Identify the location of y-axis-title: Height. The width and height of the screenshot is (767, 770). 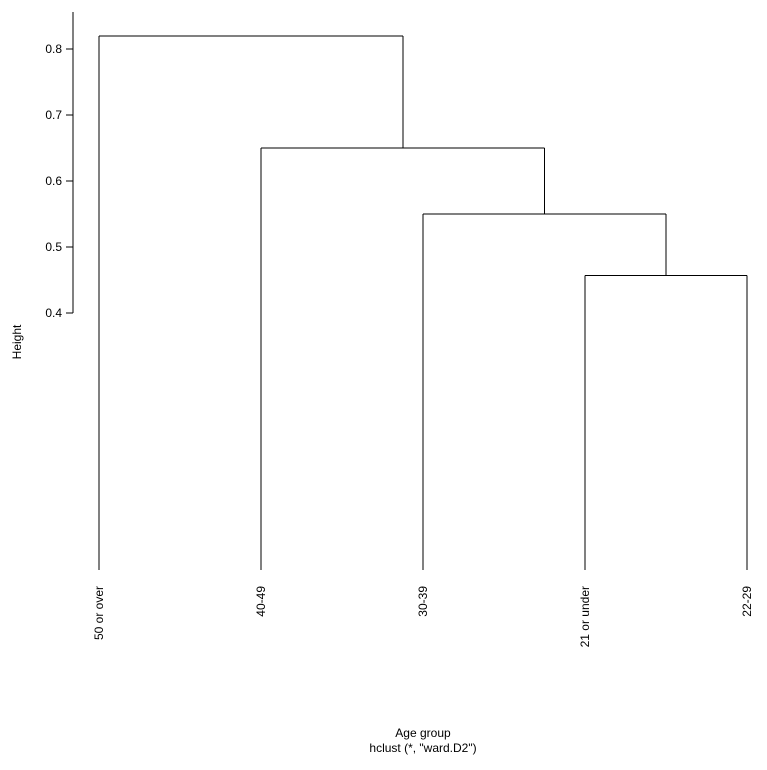
(17, 341).